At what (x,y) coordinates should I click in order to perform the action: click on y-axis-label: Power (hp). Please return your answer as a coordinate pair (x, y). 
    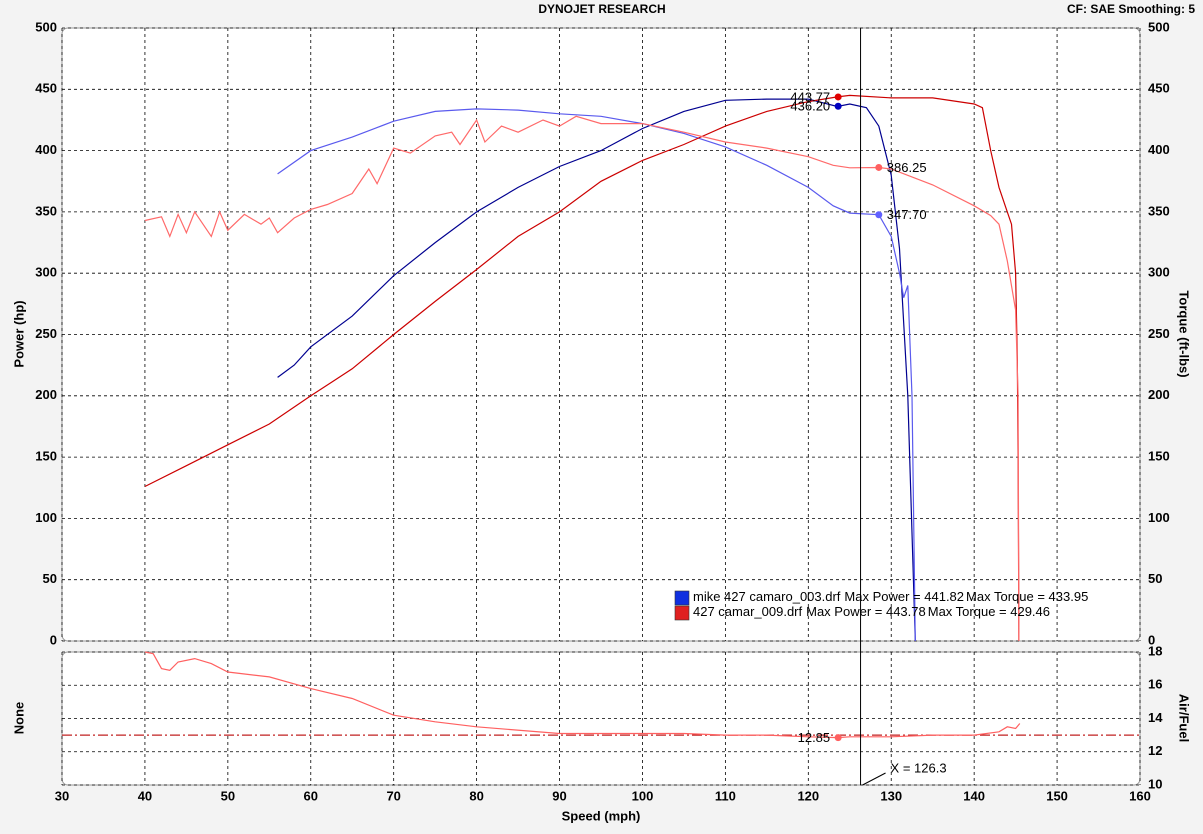
    Looking at the image, I should click on (18, 333).